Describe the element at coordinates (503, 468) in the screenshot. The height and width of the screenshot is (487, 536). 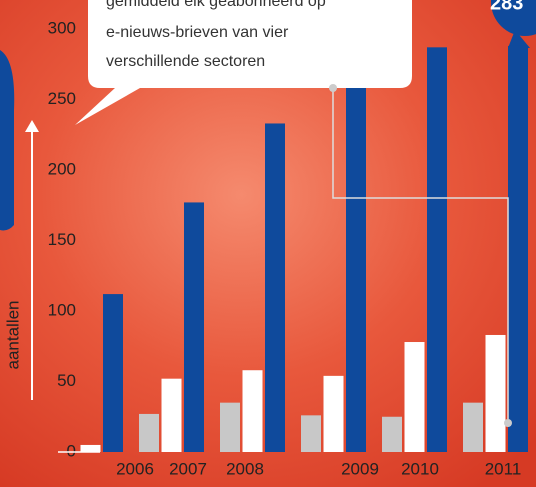
I see `x-tick-label: 2011` at that location.